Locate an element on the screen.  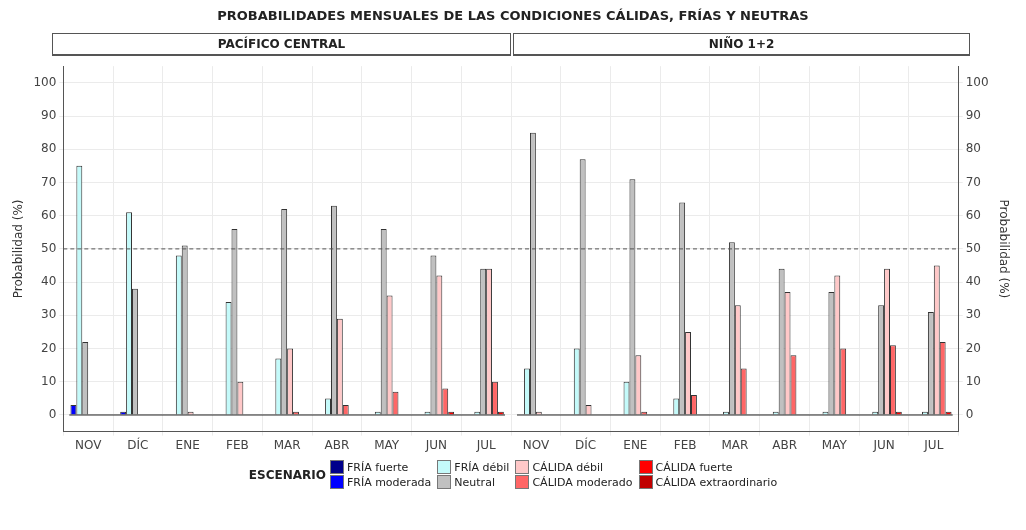
legend-label: CÁLIDA extraordinario is located at coordinates (716, 482).